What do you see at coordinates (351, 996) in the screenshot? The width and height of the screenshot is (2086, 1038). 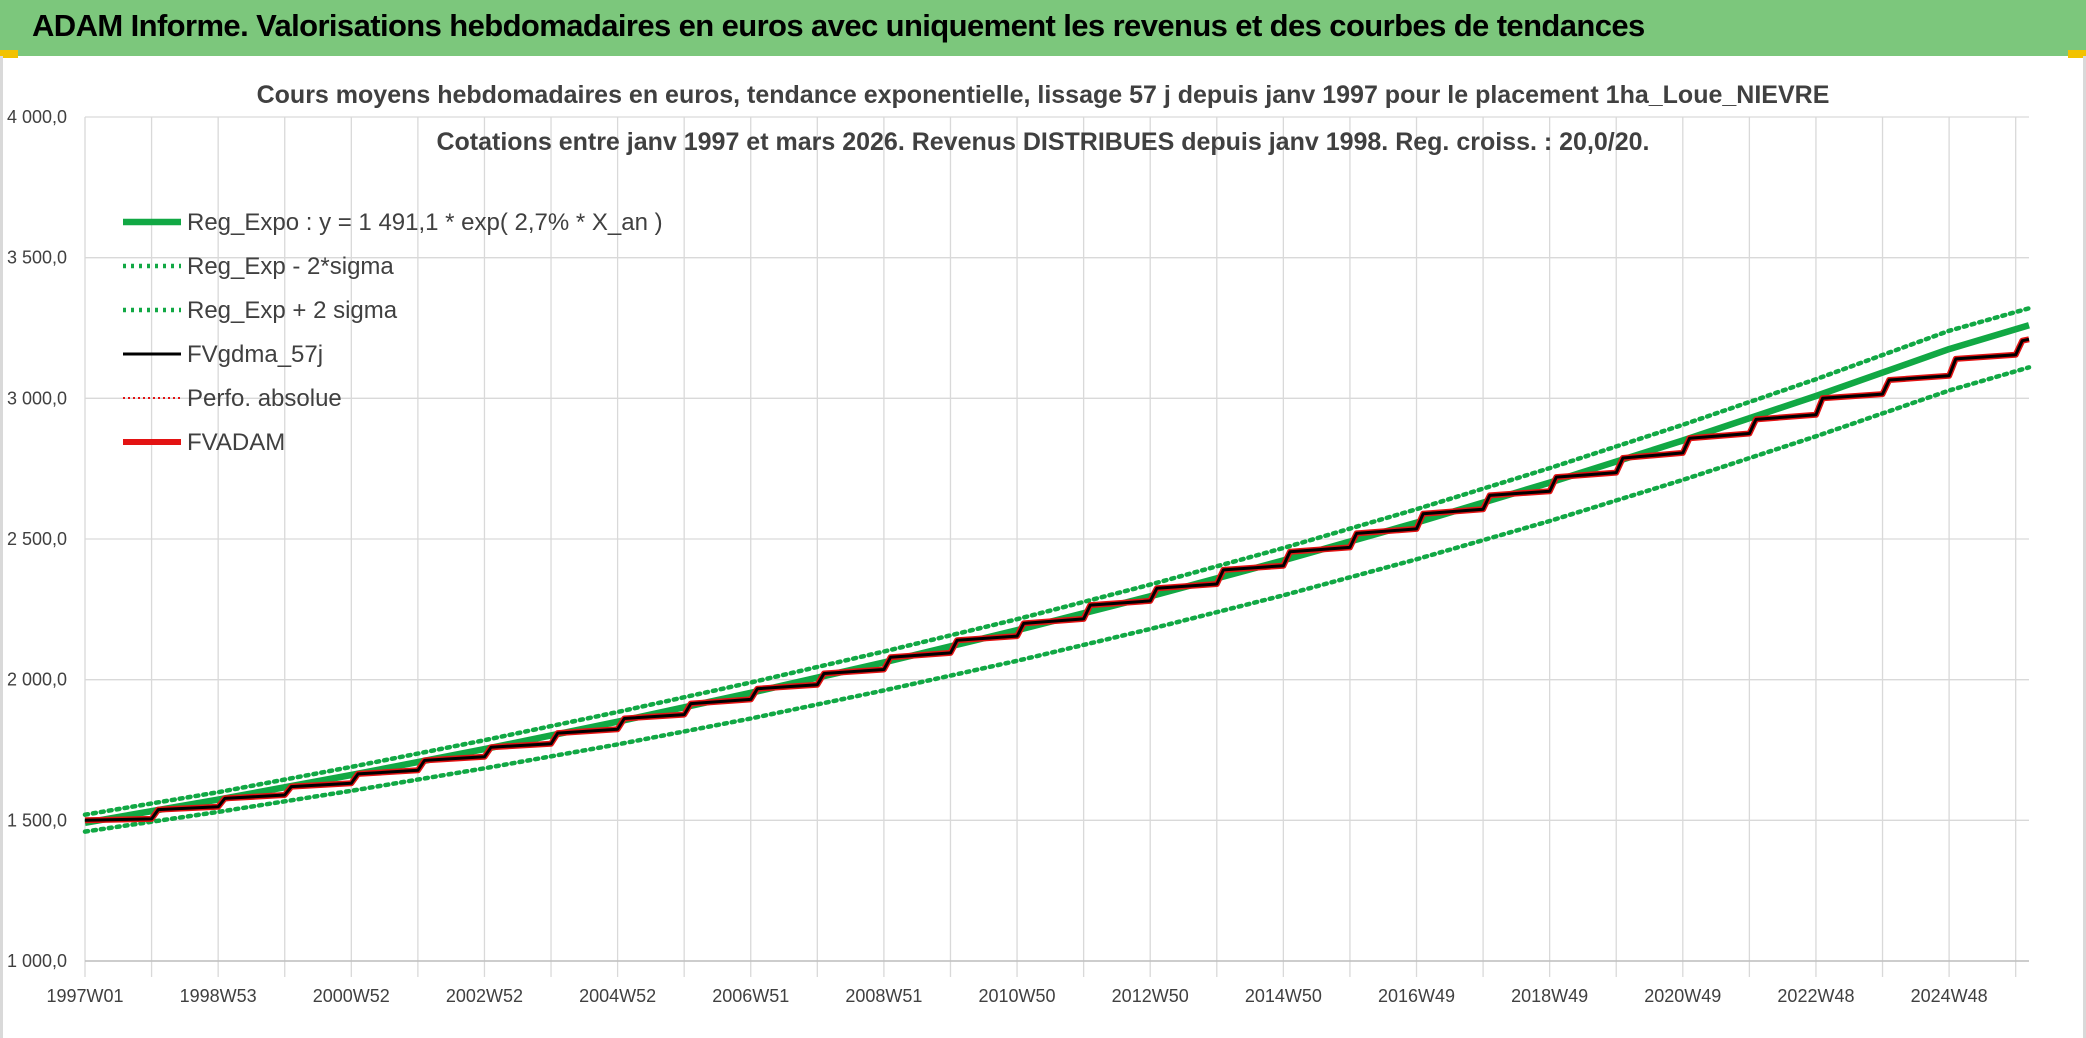 I see `x-tick-label: 2000W52` at bounding box center [351, 996].